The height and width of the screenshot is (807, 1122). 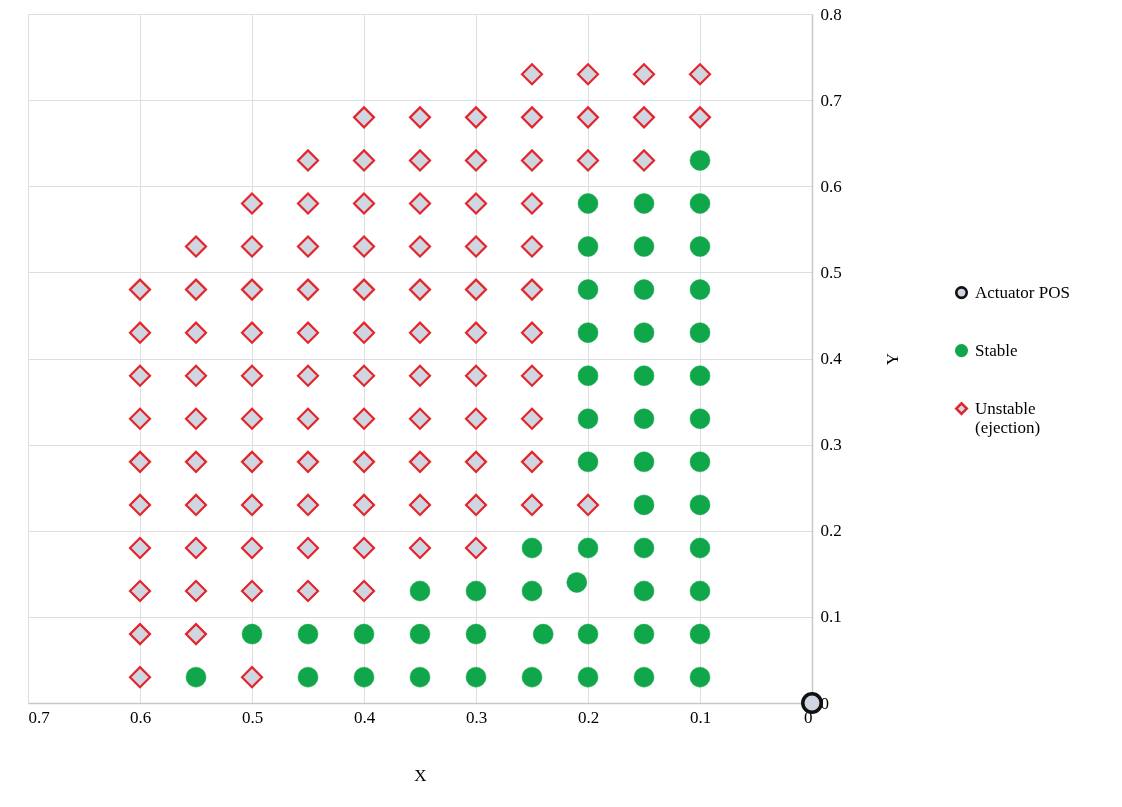 What do you see at coordinates (1022, 292) in the screenshot?
I see `legend-label: Actuator POS` at bounding box center [1022, 292].